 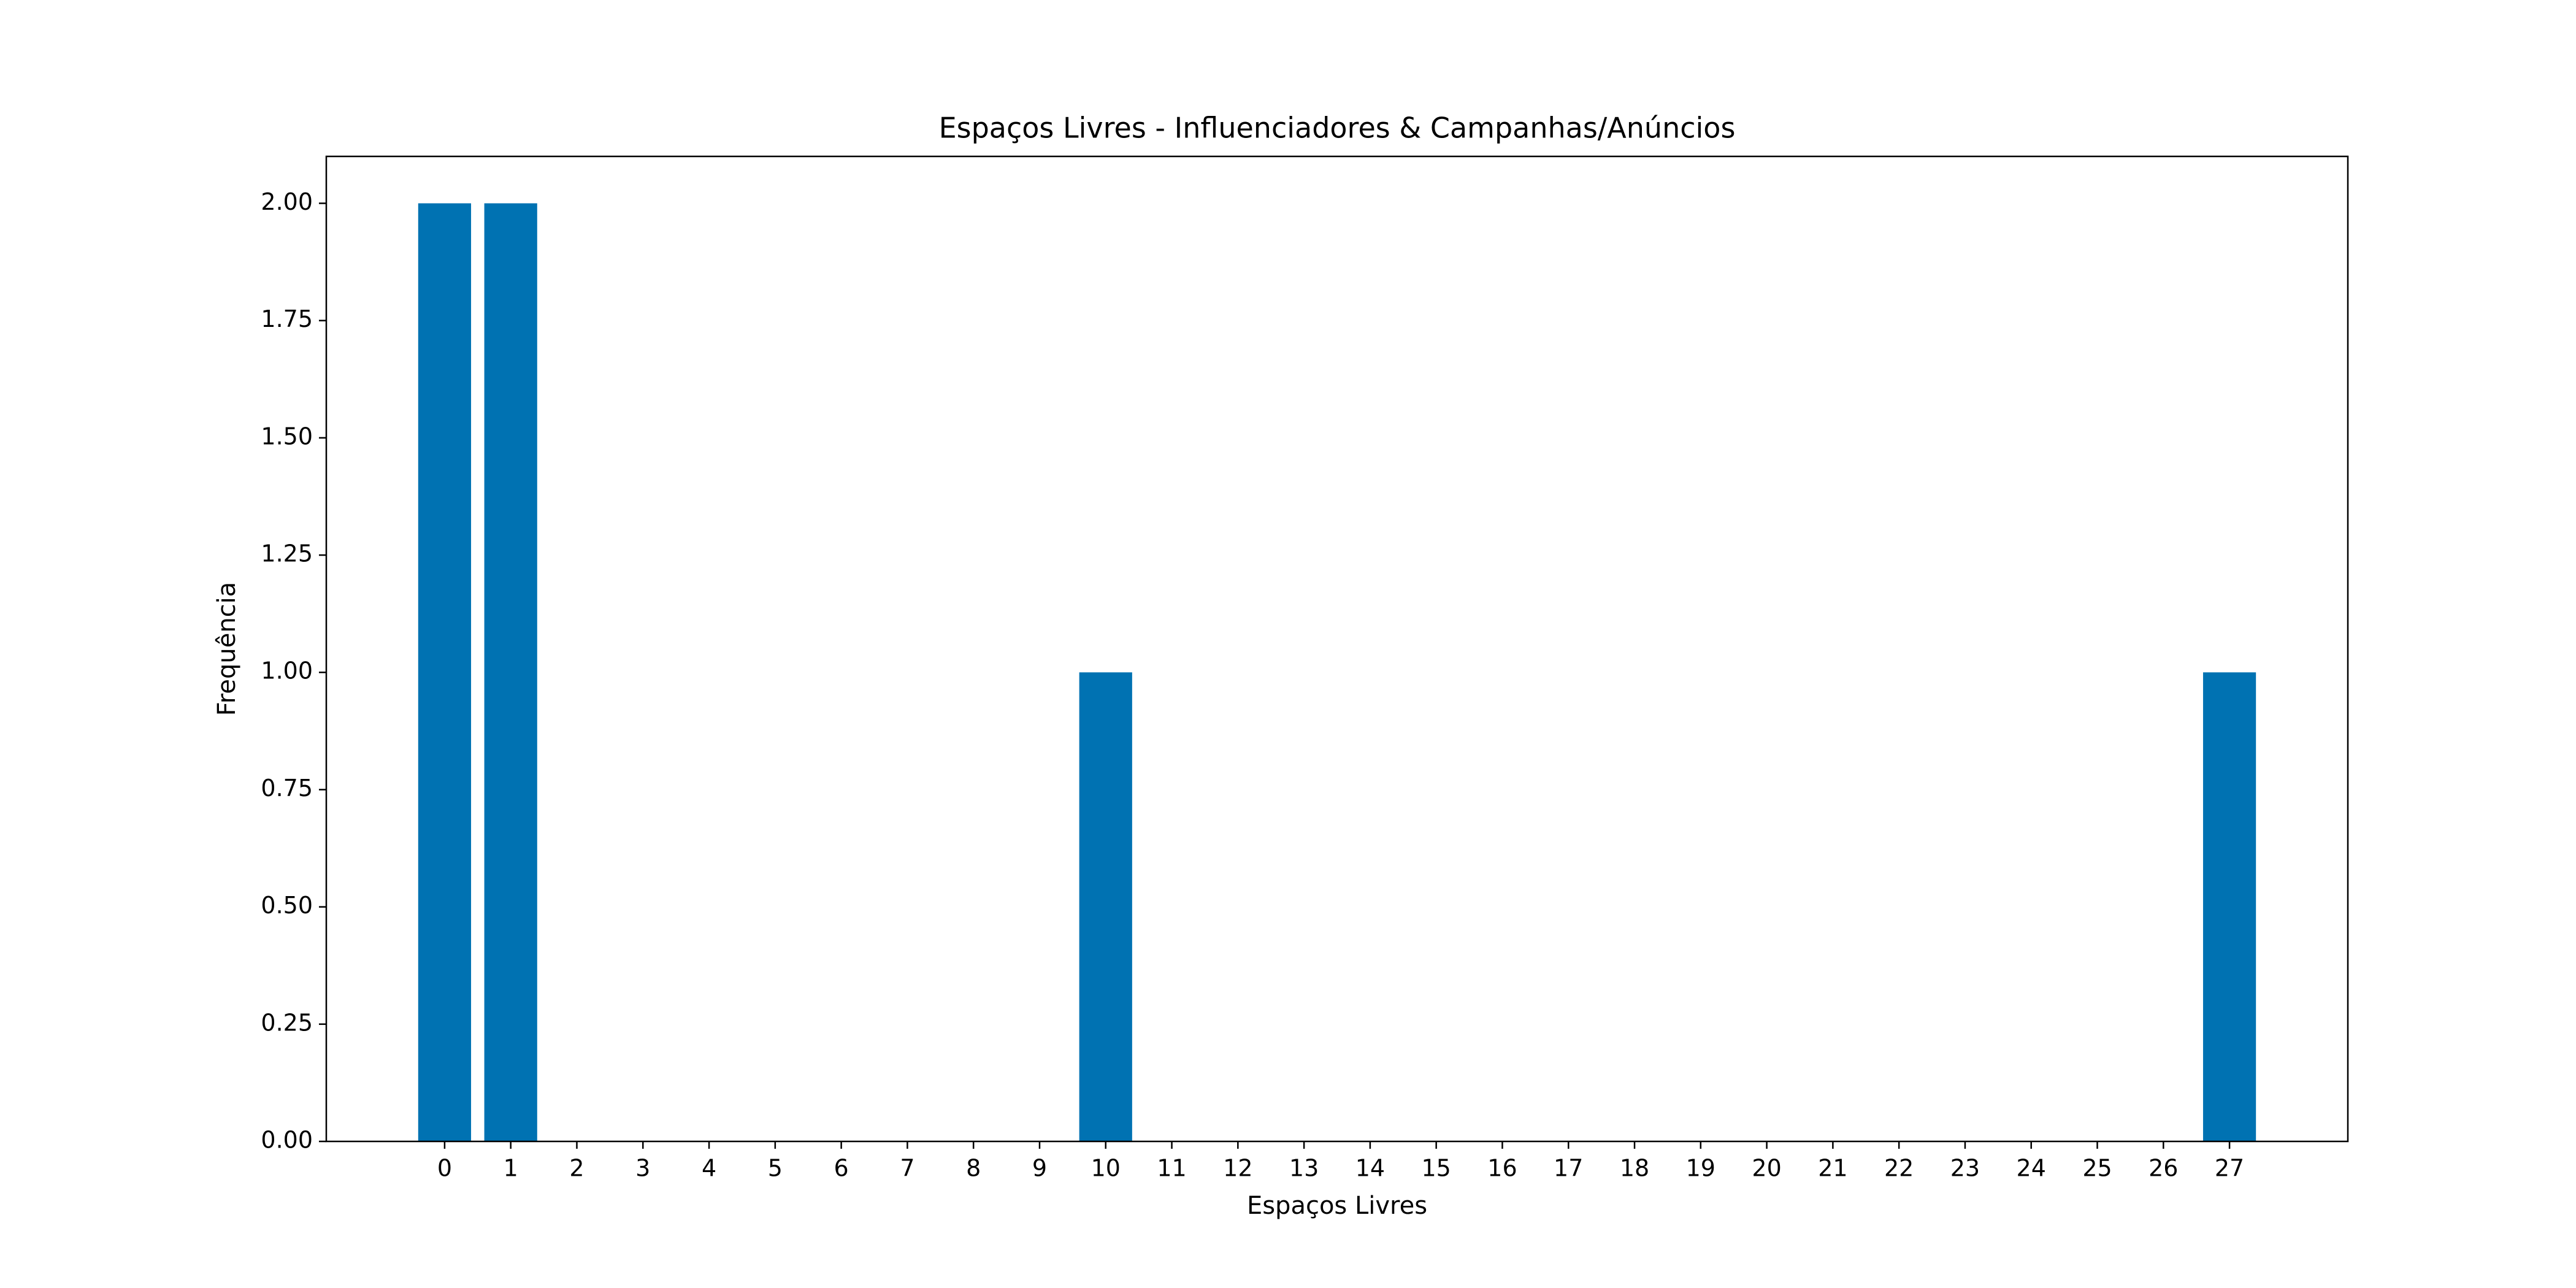 What do you see at coordinates (1237, 1168) in the screenshot?
I see `x-tick-label: 12` at bounding box center [1237, 1168].